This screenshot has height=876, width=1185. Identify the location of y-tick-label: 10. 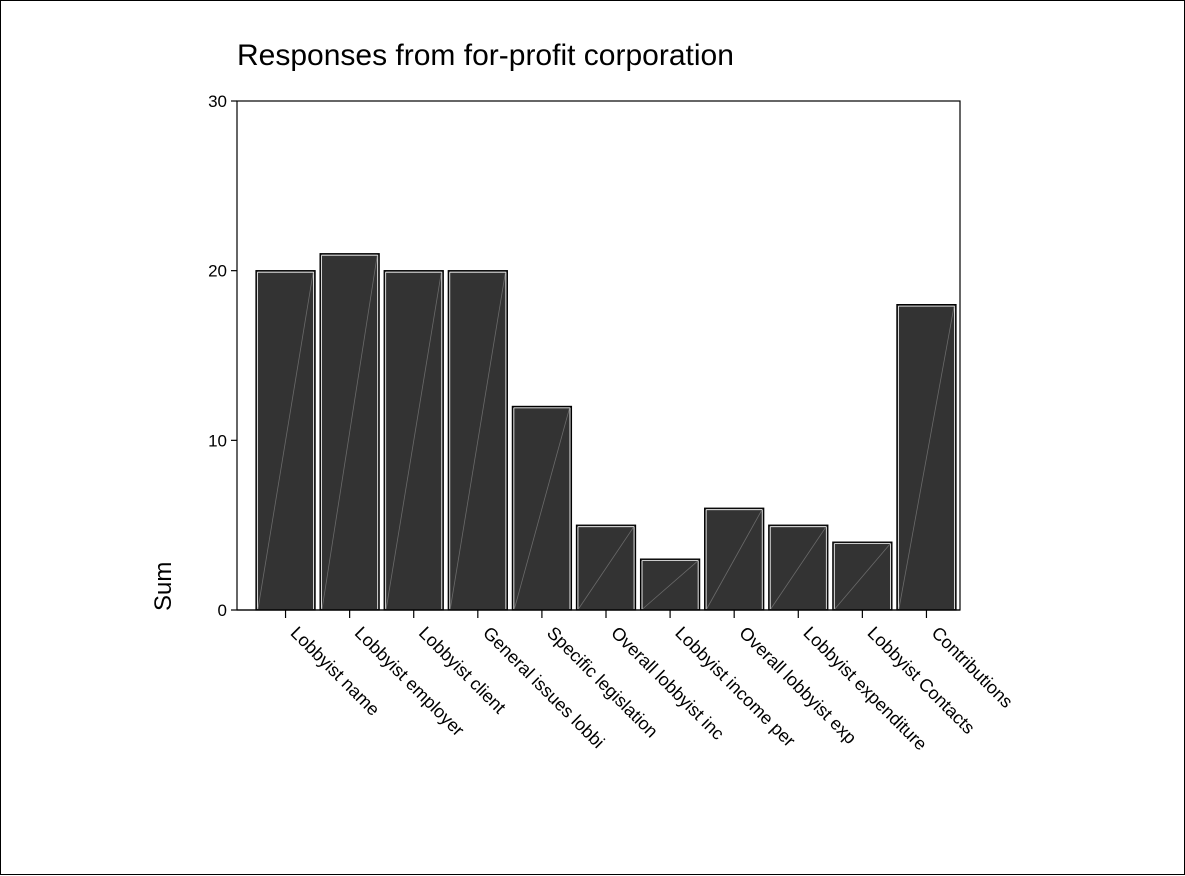
(217, 440).